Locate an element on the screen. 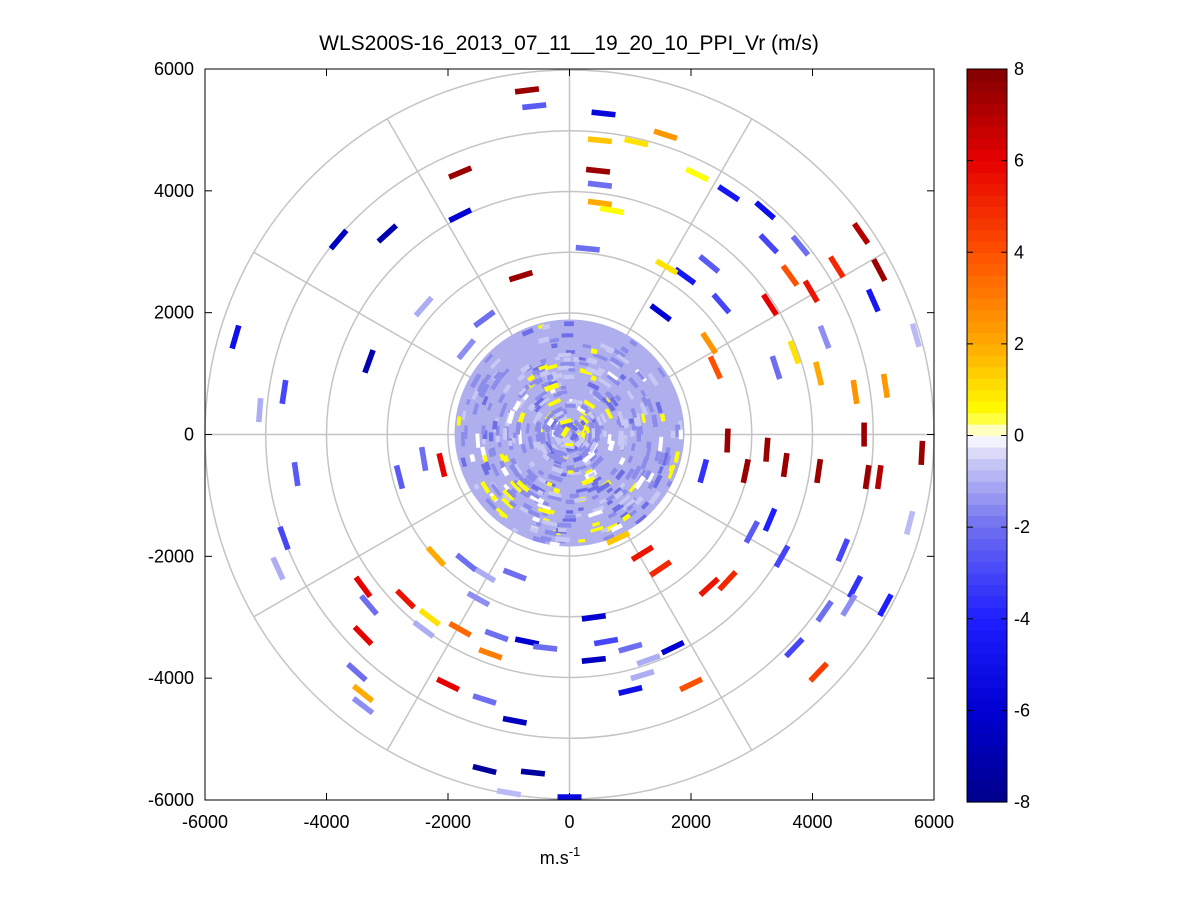 The height and width of the screenshot is (901, 1201). colorbar-tick-label-3: 2 is located at coordinates (1019, 344).